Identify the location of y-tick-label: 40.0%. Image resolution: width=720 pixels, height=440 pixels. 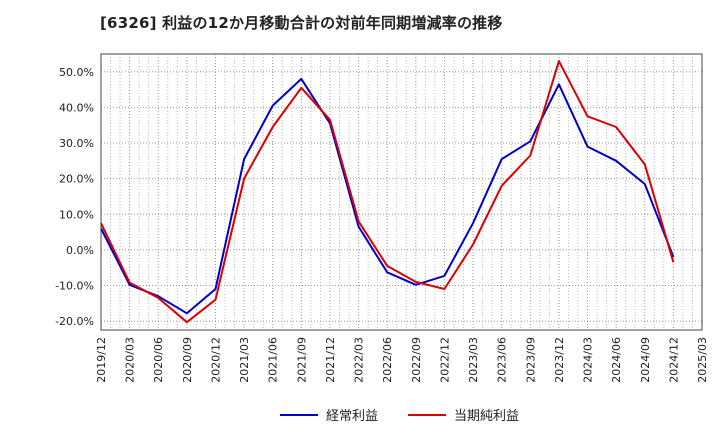
(76, 107).